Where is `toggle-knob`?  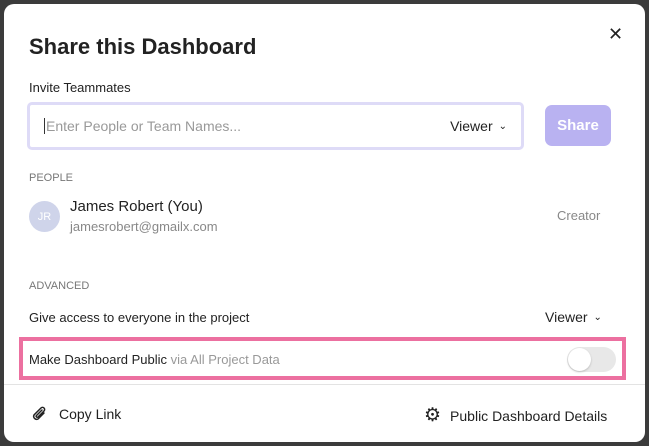
toggle-knob is located at coordinates (579, 359).